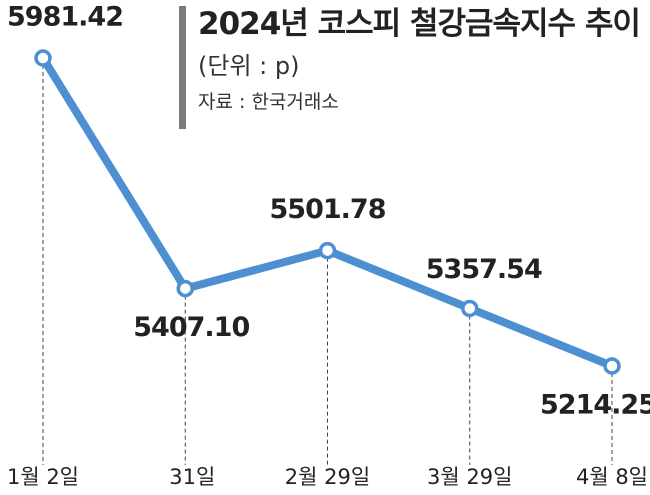  What do you see at coordinates (182, 67) in the screenshot?
I see `title-bar` at bounding box center [182, 67].